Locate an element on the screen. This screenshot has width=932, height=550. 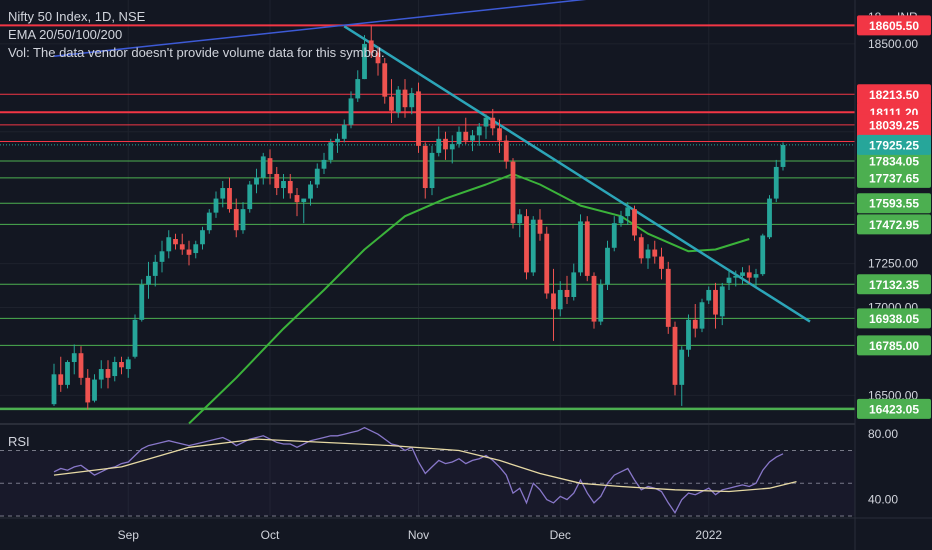
rsi-line is located at coordinates (418, 470).